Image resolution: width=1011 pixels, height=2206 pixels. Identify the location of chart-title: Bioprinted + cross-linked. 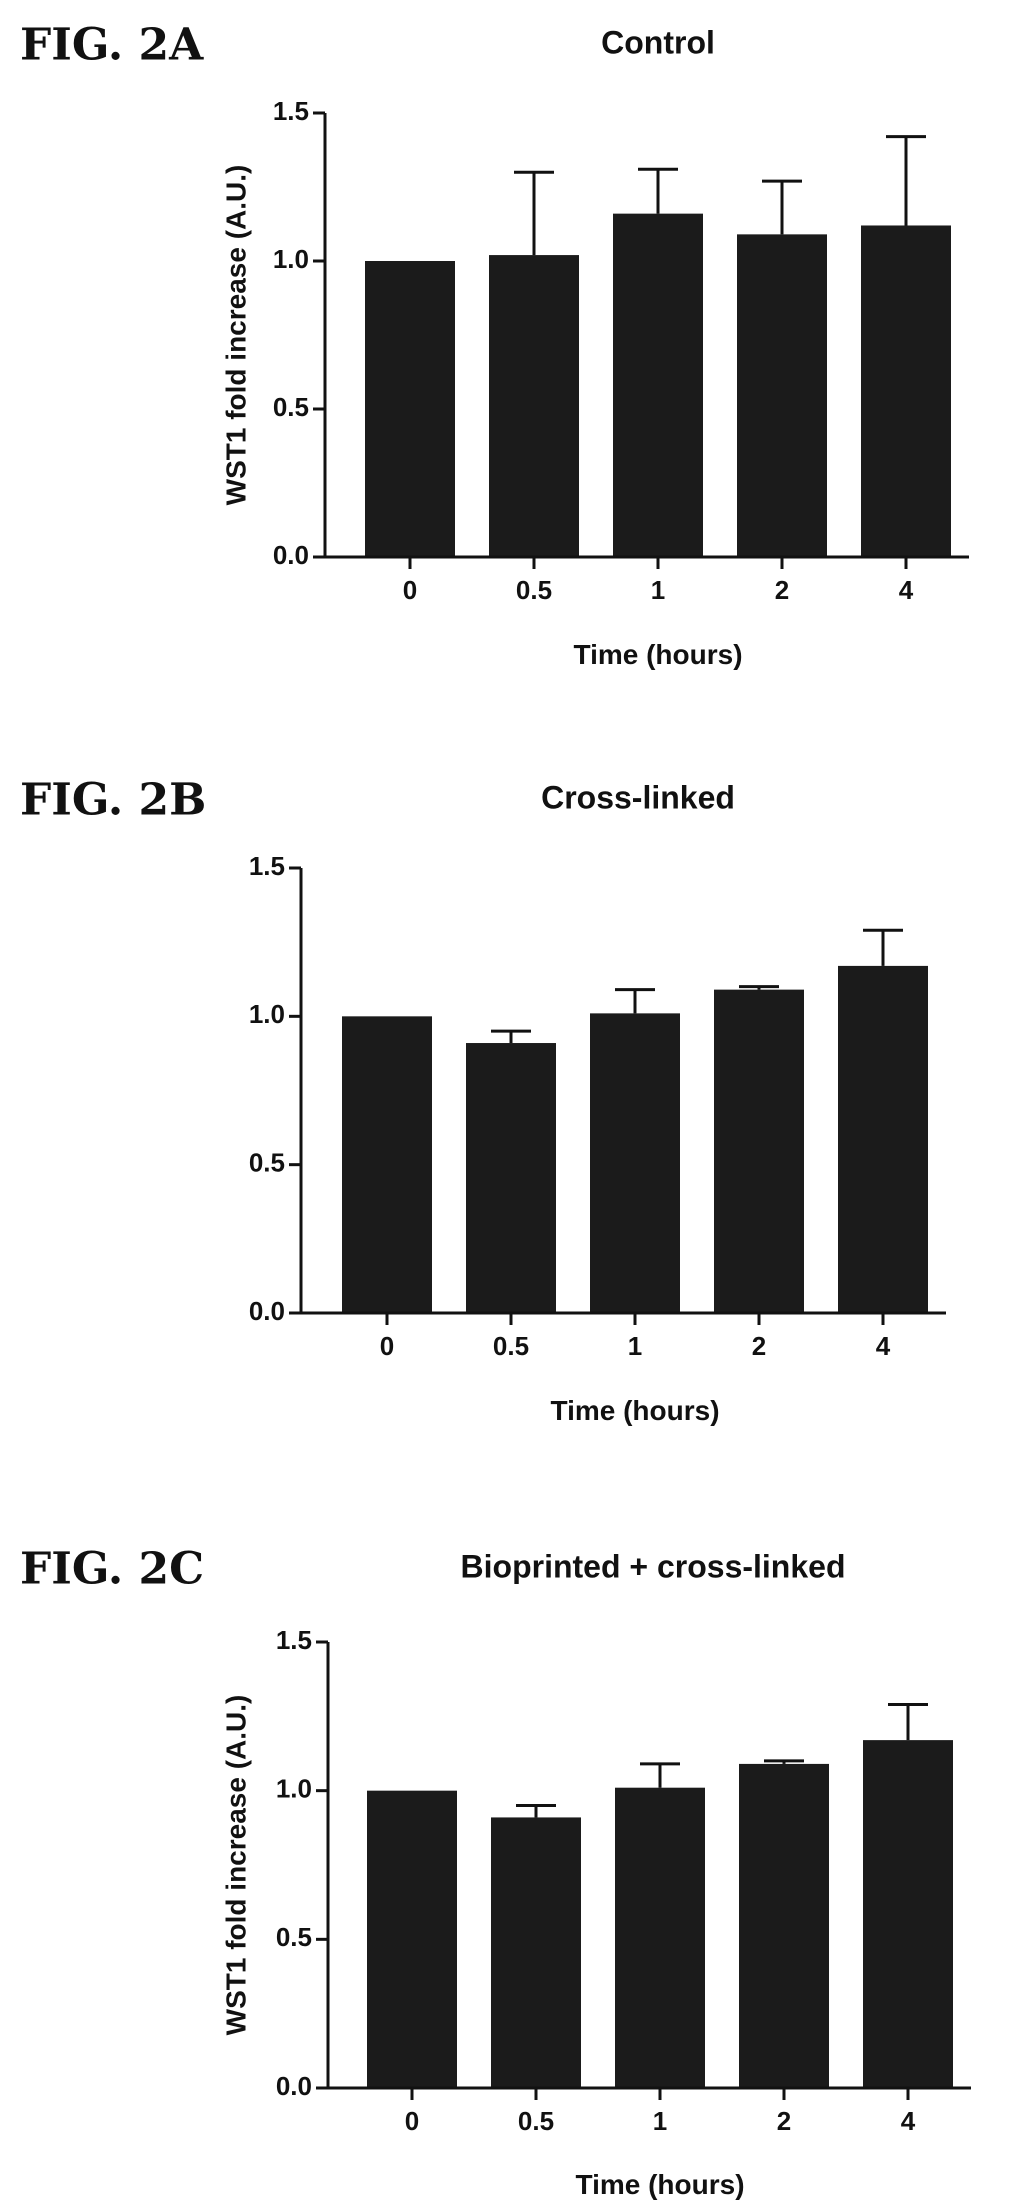
(653, 1566).